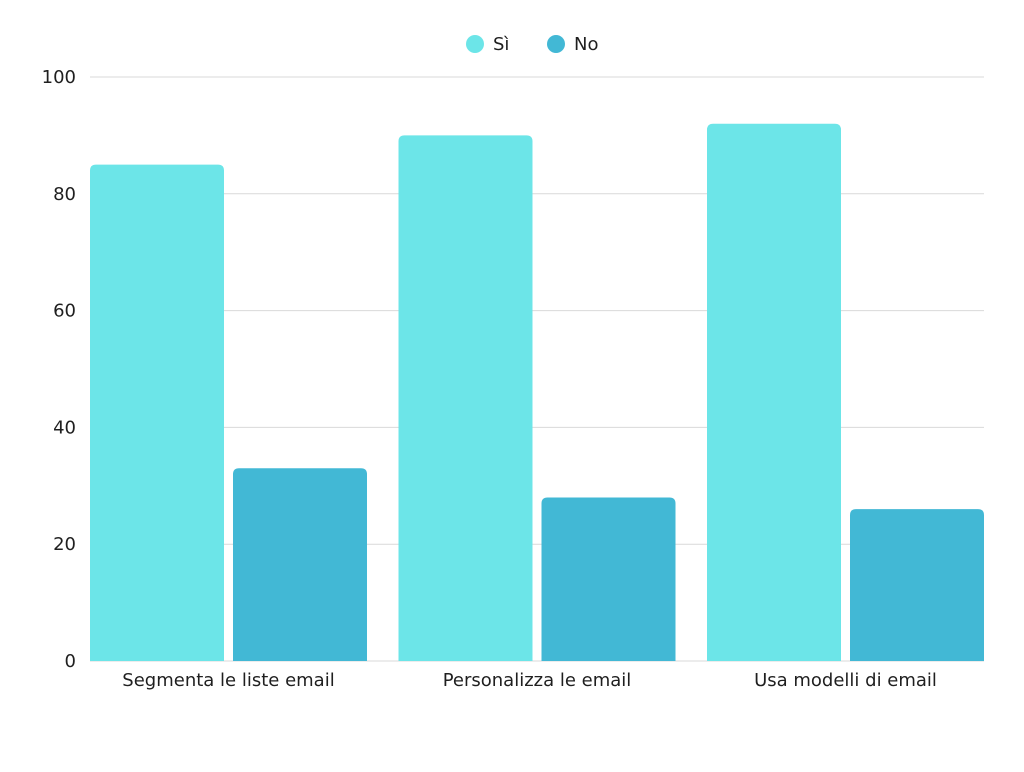 The width and height of the screenshot is (1024, 772). I want to click on legend-swatch-si, so click(475, 44).